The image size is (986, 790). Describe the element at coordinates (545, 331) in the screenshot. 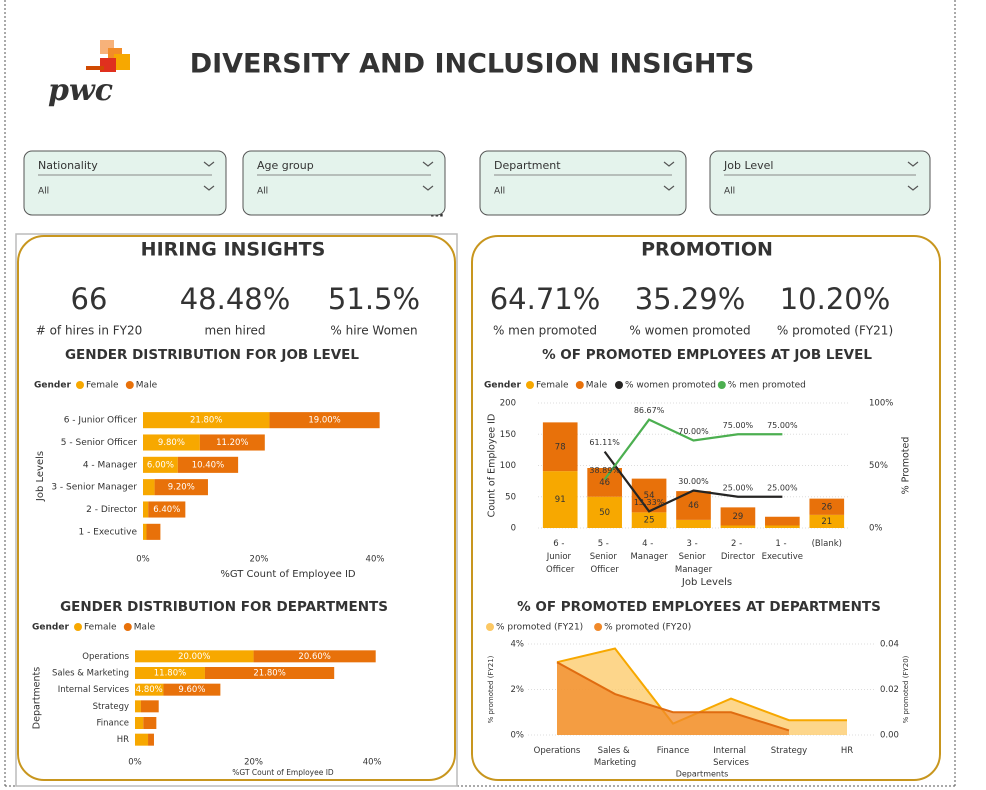

I see `kpi-label: % men promoted` at that location.